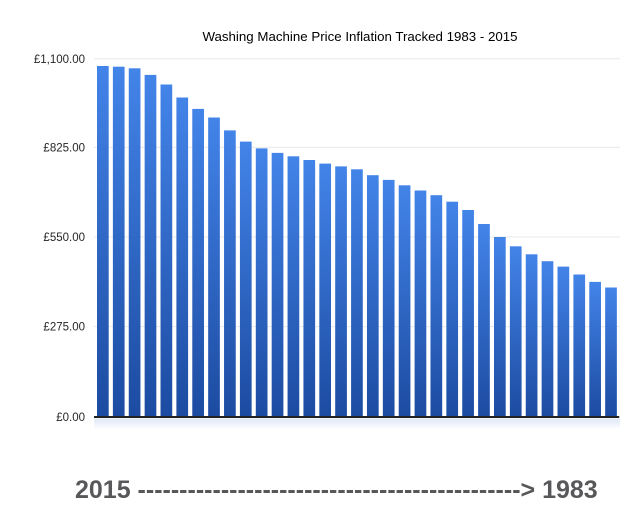 The image size is (640, 514). Describe the element at coordinates (59, 60) in the screenshot. I see `svg-text: £1,100.00` at that location.